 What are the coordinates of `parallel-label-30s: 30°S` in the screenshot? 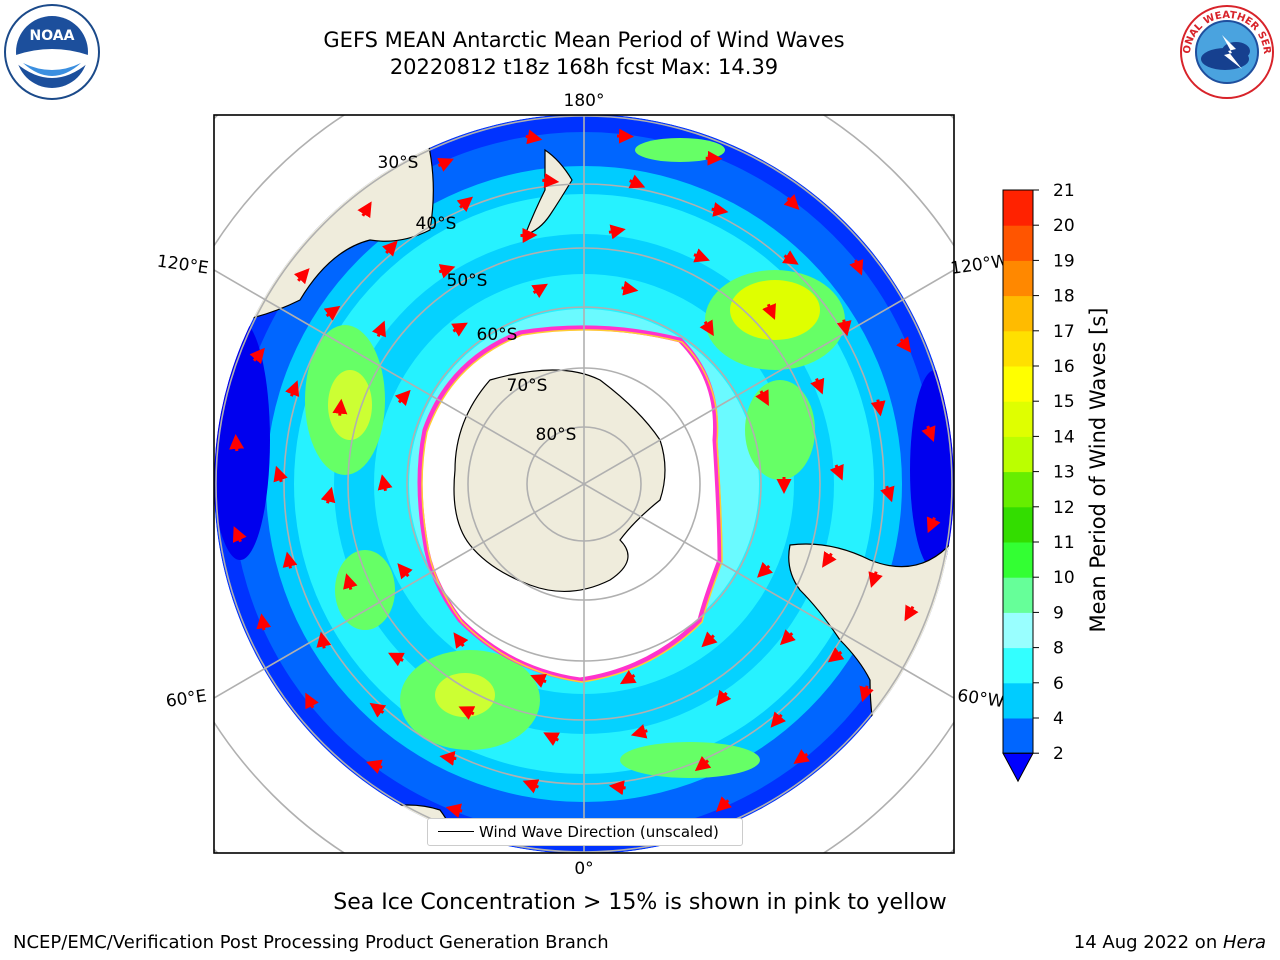 It's located at (398, 163).